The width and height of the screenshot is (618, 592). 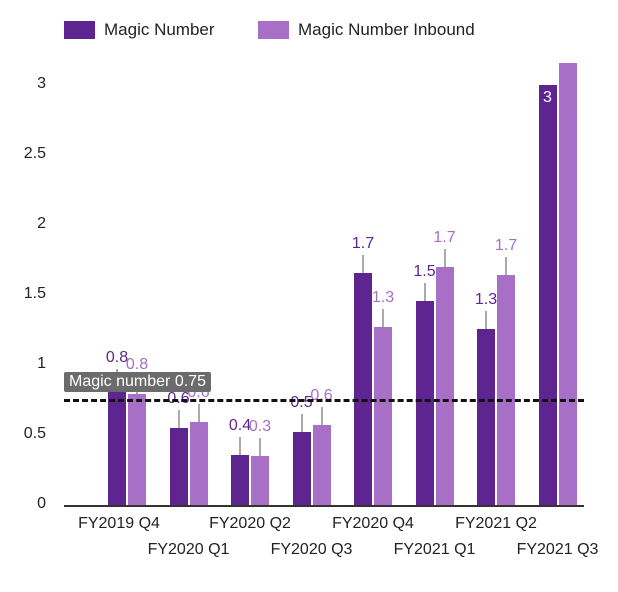 I want to click on x-tick-label: FY2019 Q4, so click(x=119, y=523).